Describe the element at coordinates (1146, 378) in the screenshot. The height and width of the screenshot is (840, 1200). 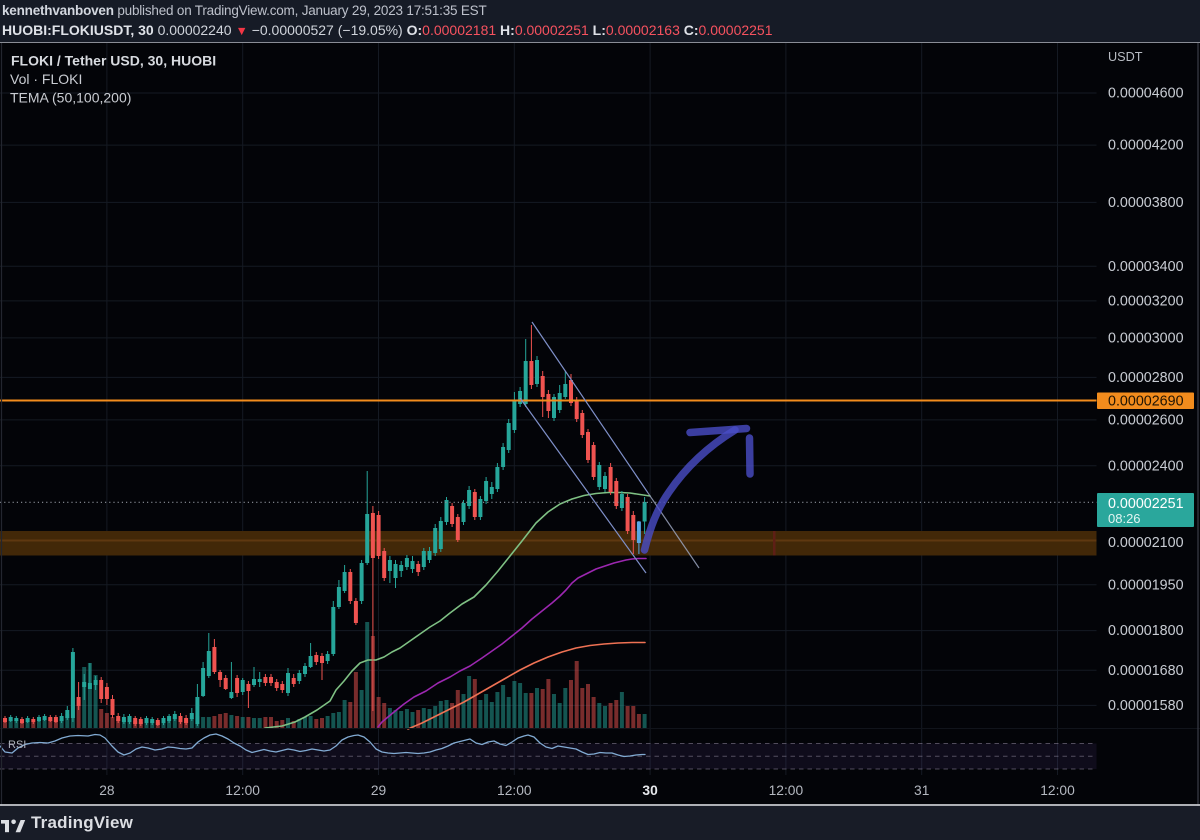
I see `svg-text: 0.00002800` at that location.